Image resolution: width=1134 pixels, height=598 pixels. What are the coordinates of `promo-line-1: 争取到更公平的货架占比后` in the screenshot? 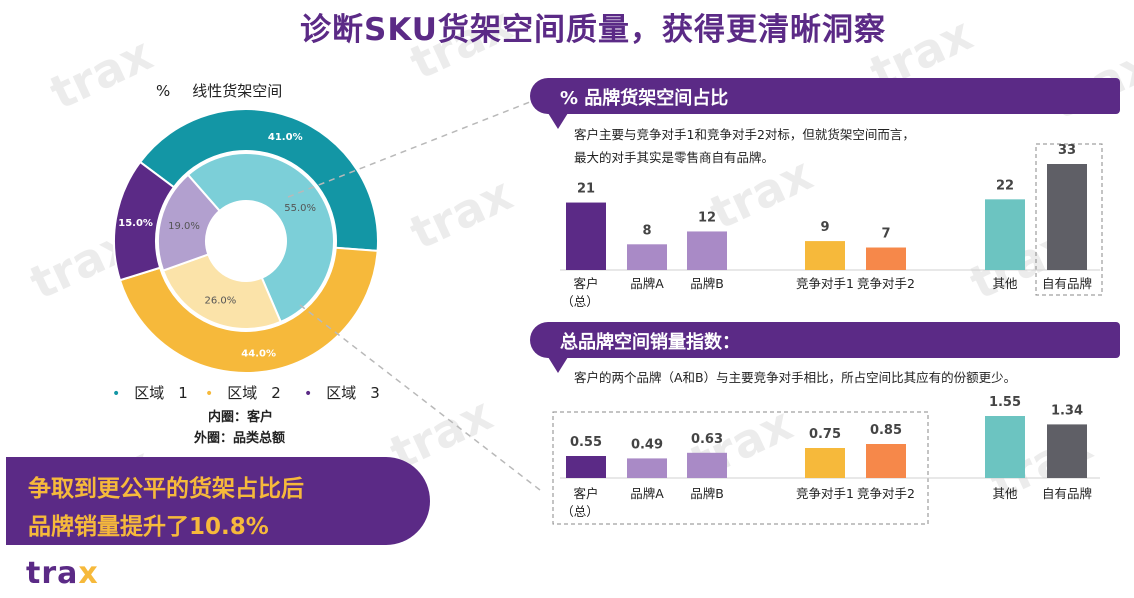 It's located at (166, 489).